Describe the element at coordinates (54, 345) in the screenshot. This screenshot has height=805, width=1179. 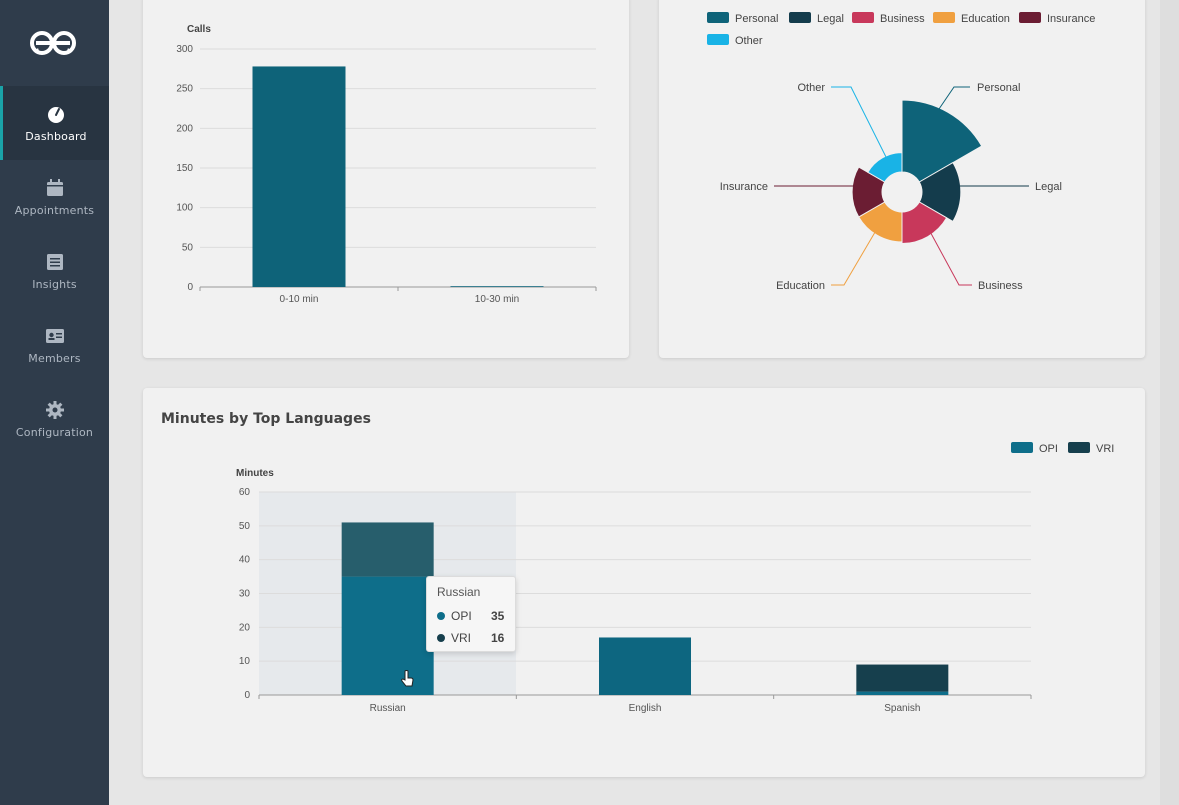
I see `sidebar-item-members: Members` at that location.